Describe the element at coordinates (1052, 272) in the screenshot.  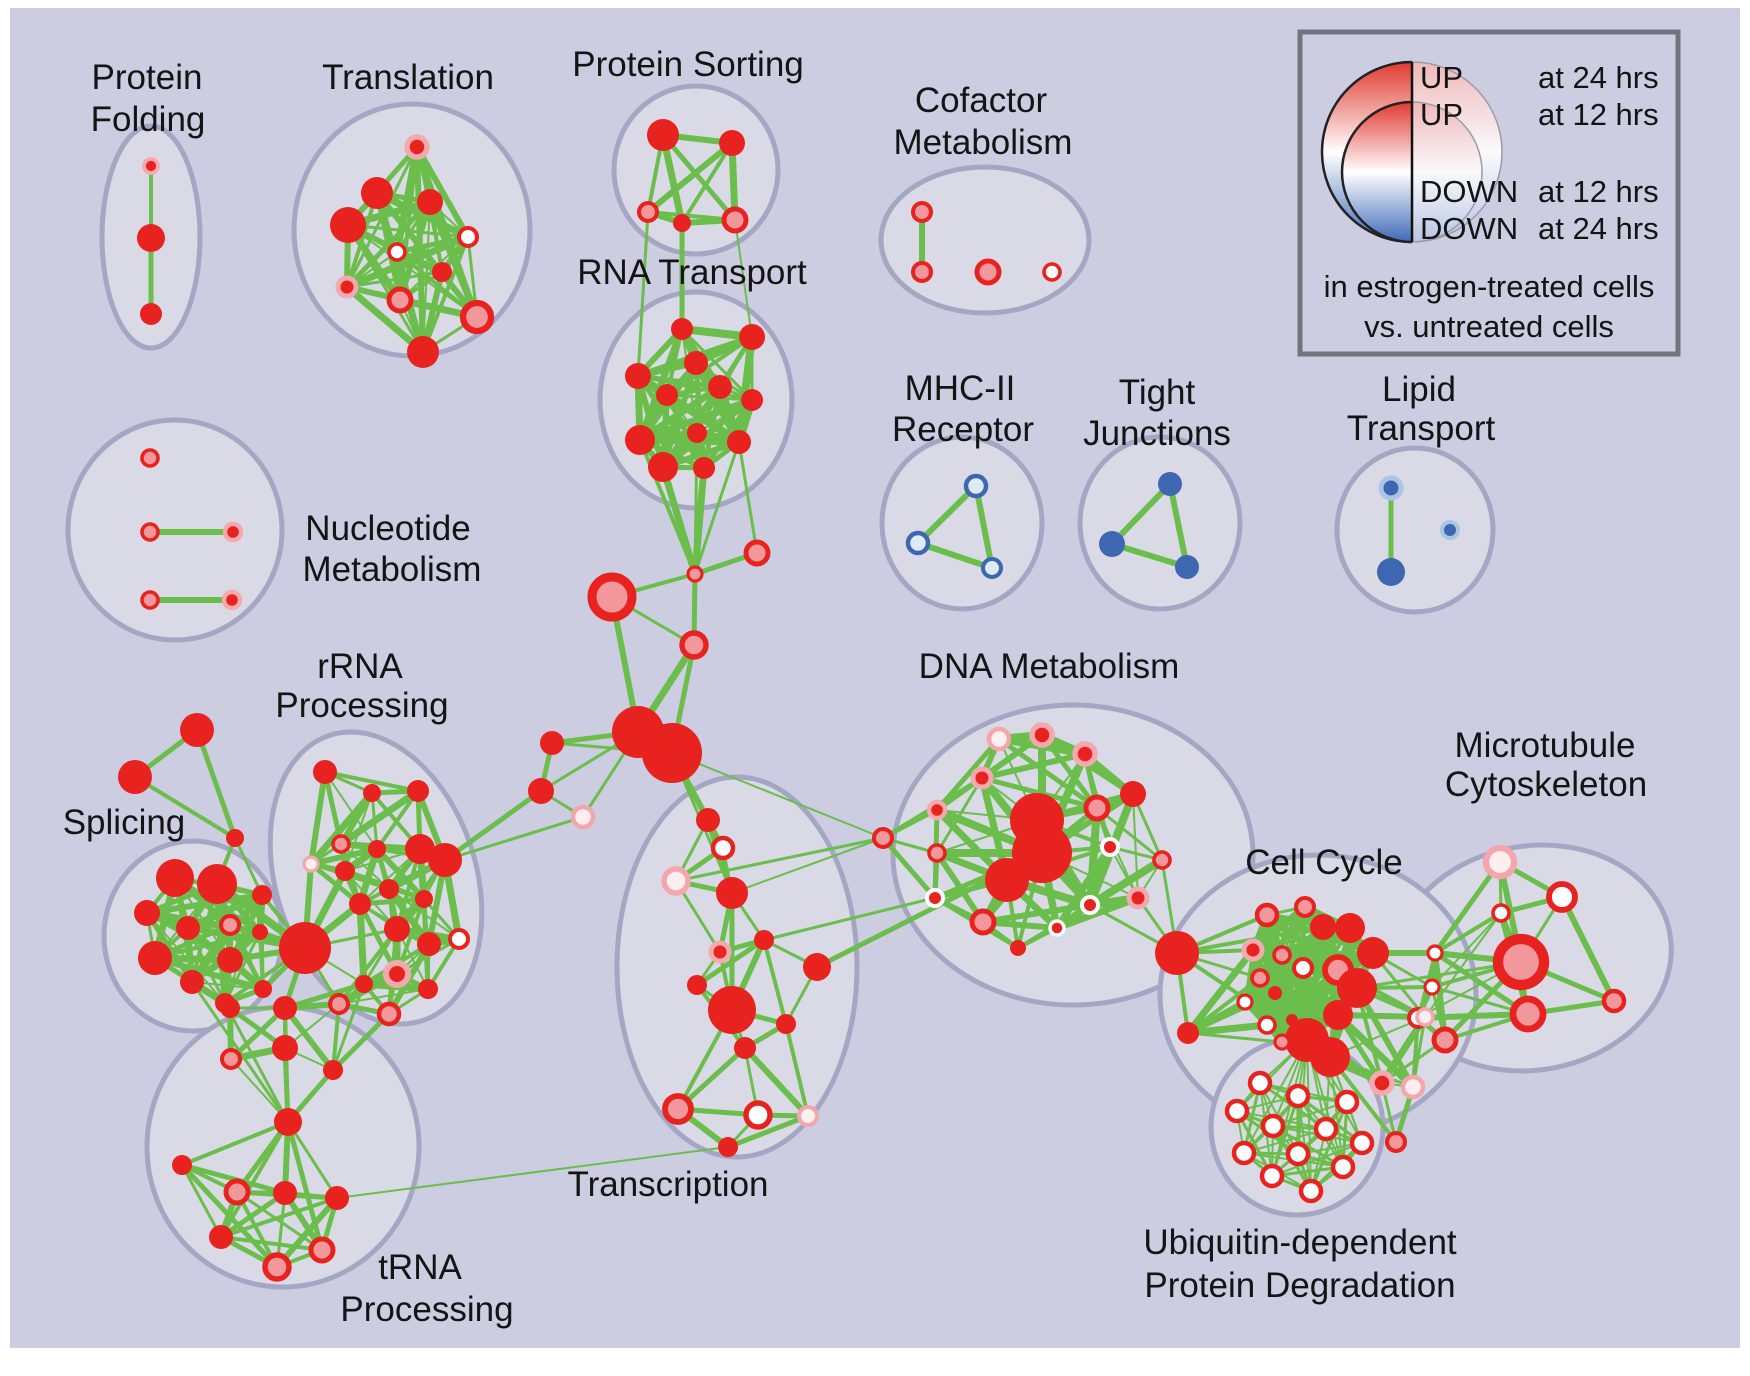
I see `network-node-cofactor` at that location.